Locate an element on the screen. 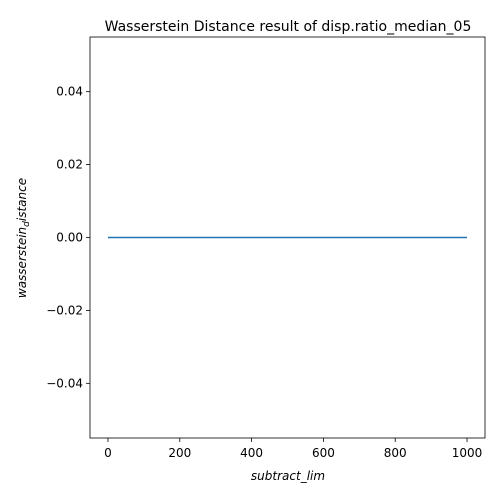 This screenshot has height=500, width=500. x-tick-label: 1000 is located at coordinates (467, 453).